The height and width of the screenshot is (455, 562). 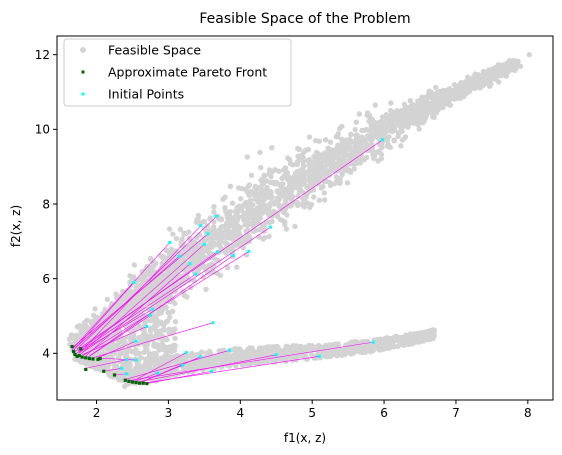 What do you see at coordinates (169, 413) in the screenshot?
I see `x-tick-label: 3` at bounding box center [169, 413].